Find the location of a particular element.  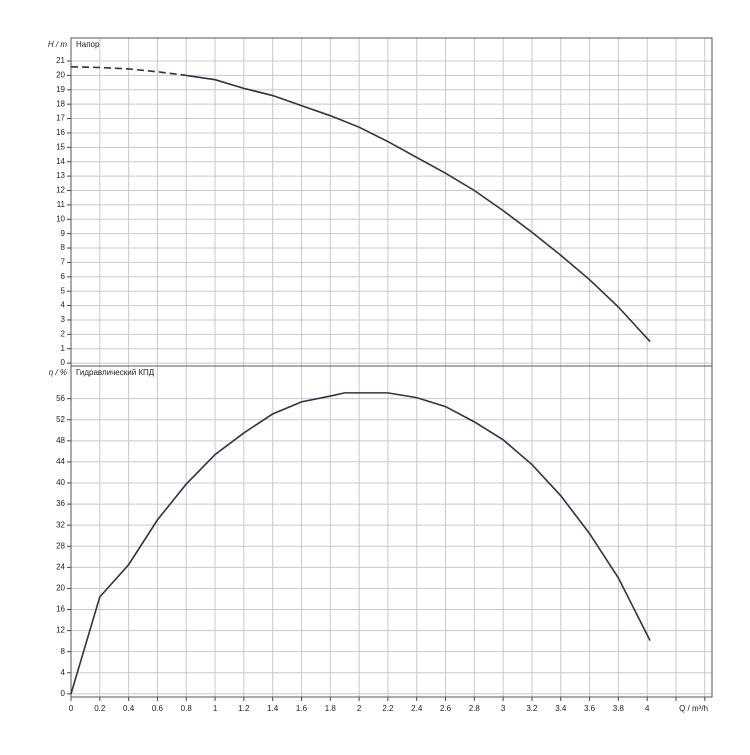

y-tick-label: 15 is located at coordinates (60, 146).